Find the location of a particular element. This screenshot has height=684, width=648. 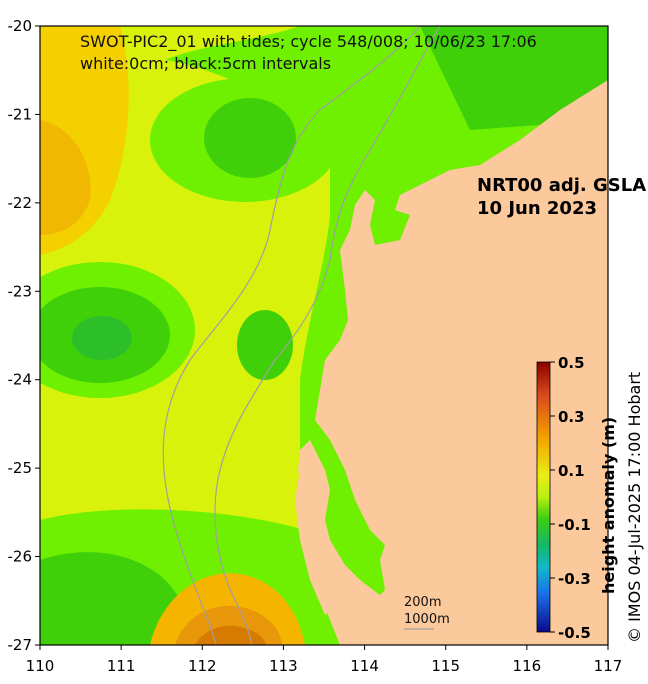

x-tick-label: 112 is located at coordinates (202, 666).